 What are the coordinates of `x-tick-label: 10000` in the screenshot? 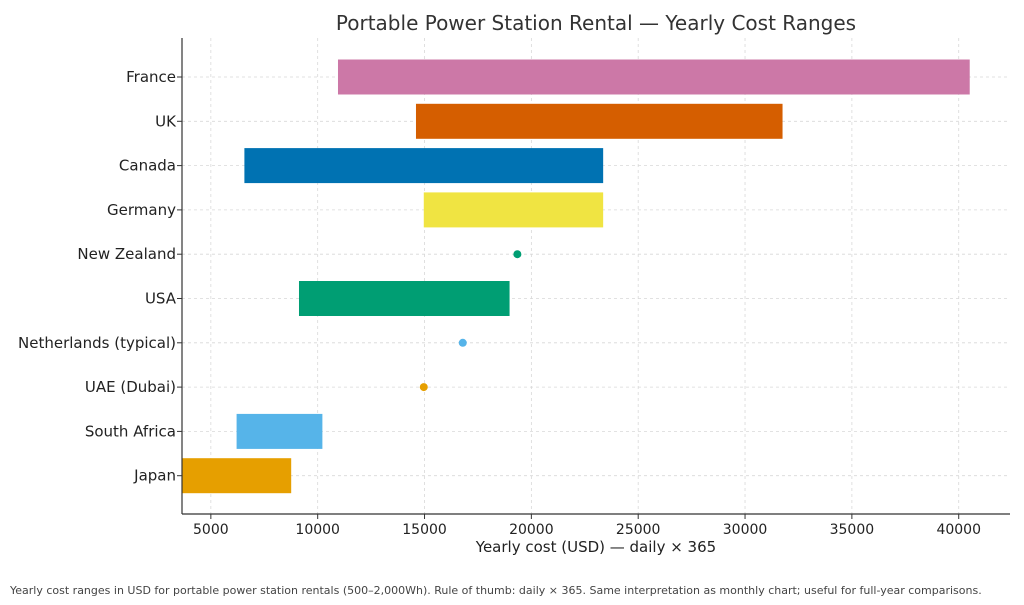 It's located at (317, 530).